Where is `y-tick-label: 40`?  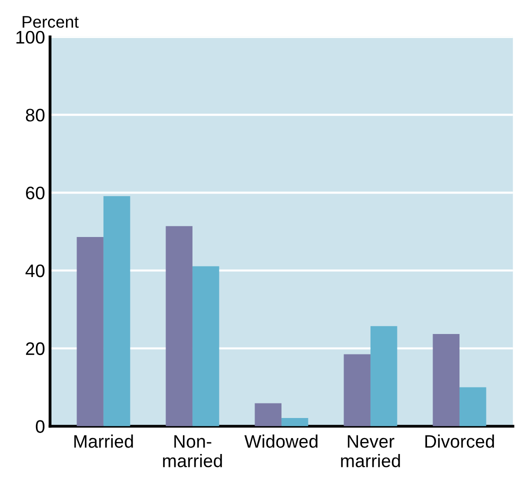
y-tick-label: 40 is located at coordinates (35, 271).